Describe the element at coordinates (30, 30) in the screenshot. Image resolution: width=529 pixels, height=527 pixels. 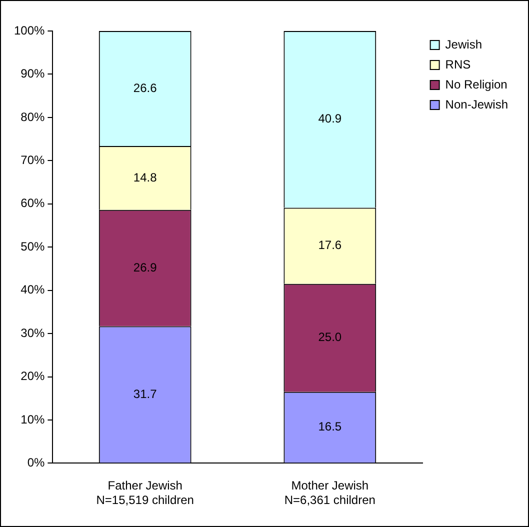
I see `y-tick-label: 100%` at that location.